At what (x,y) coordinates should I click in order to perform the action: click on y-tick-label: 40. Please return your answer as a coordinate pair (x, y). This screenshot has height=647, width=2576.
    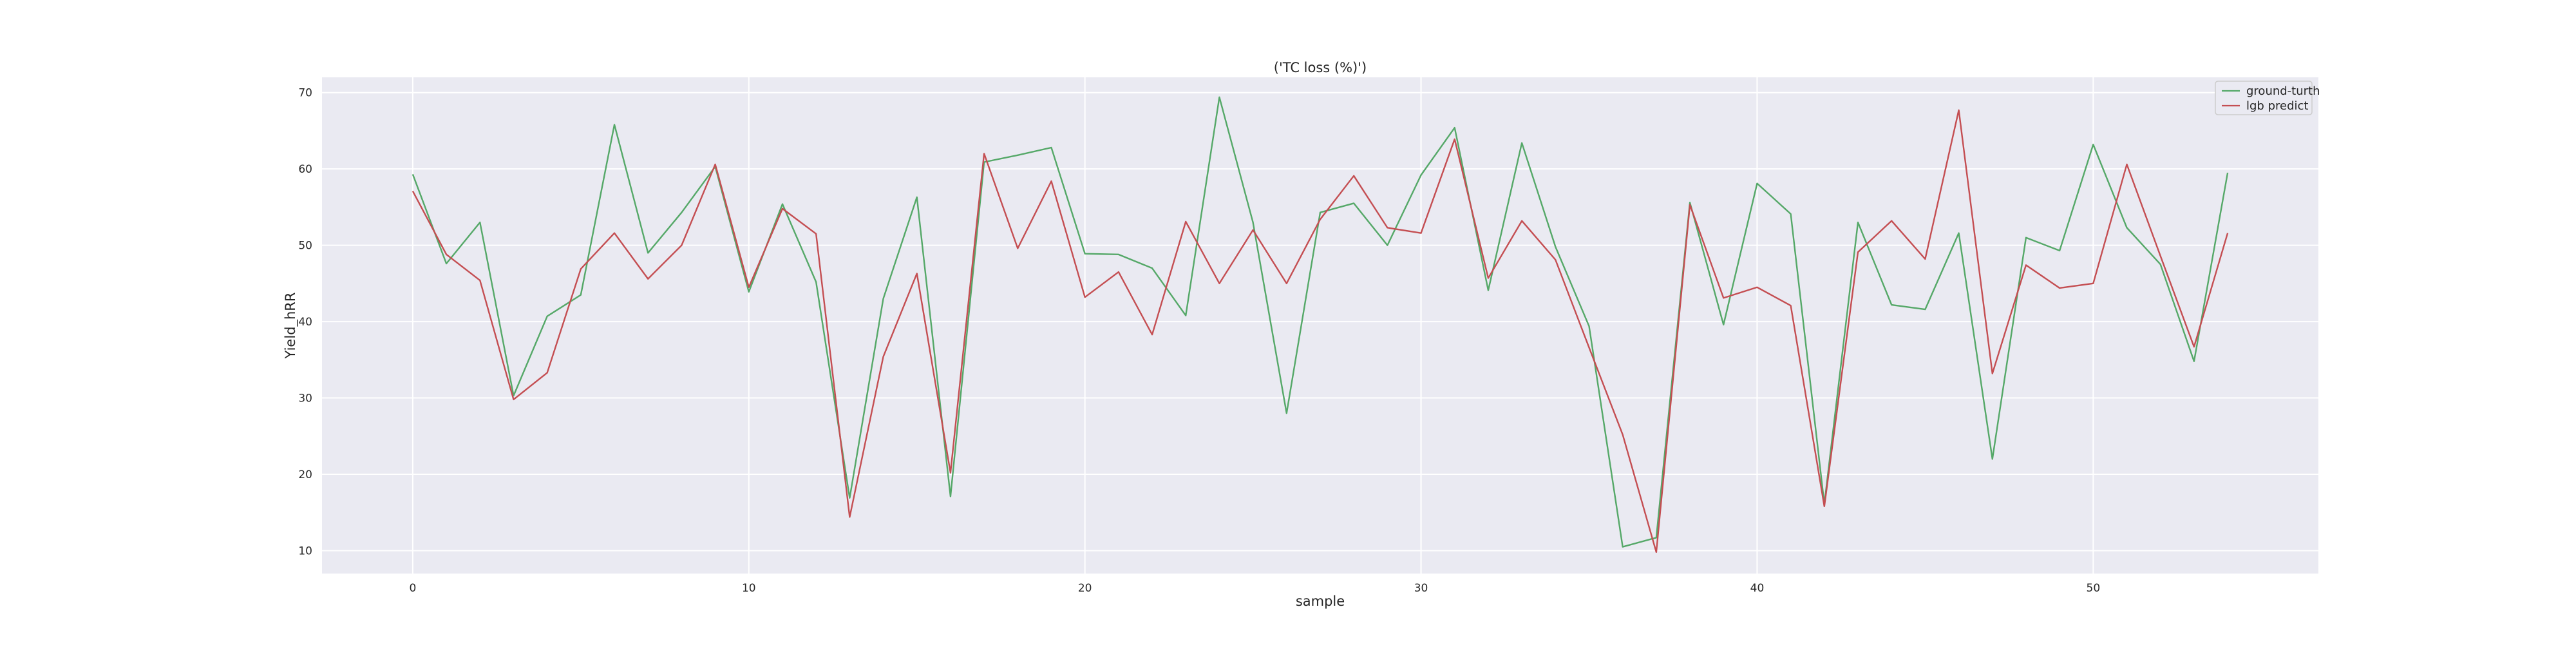
    Looking at the image, I should click on (305, 322).